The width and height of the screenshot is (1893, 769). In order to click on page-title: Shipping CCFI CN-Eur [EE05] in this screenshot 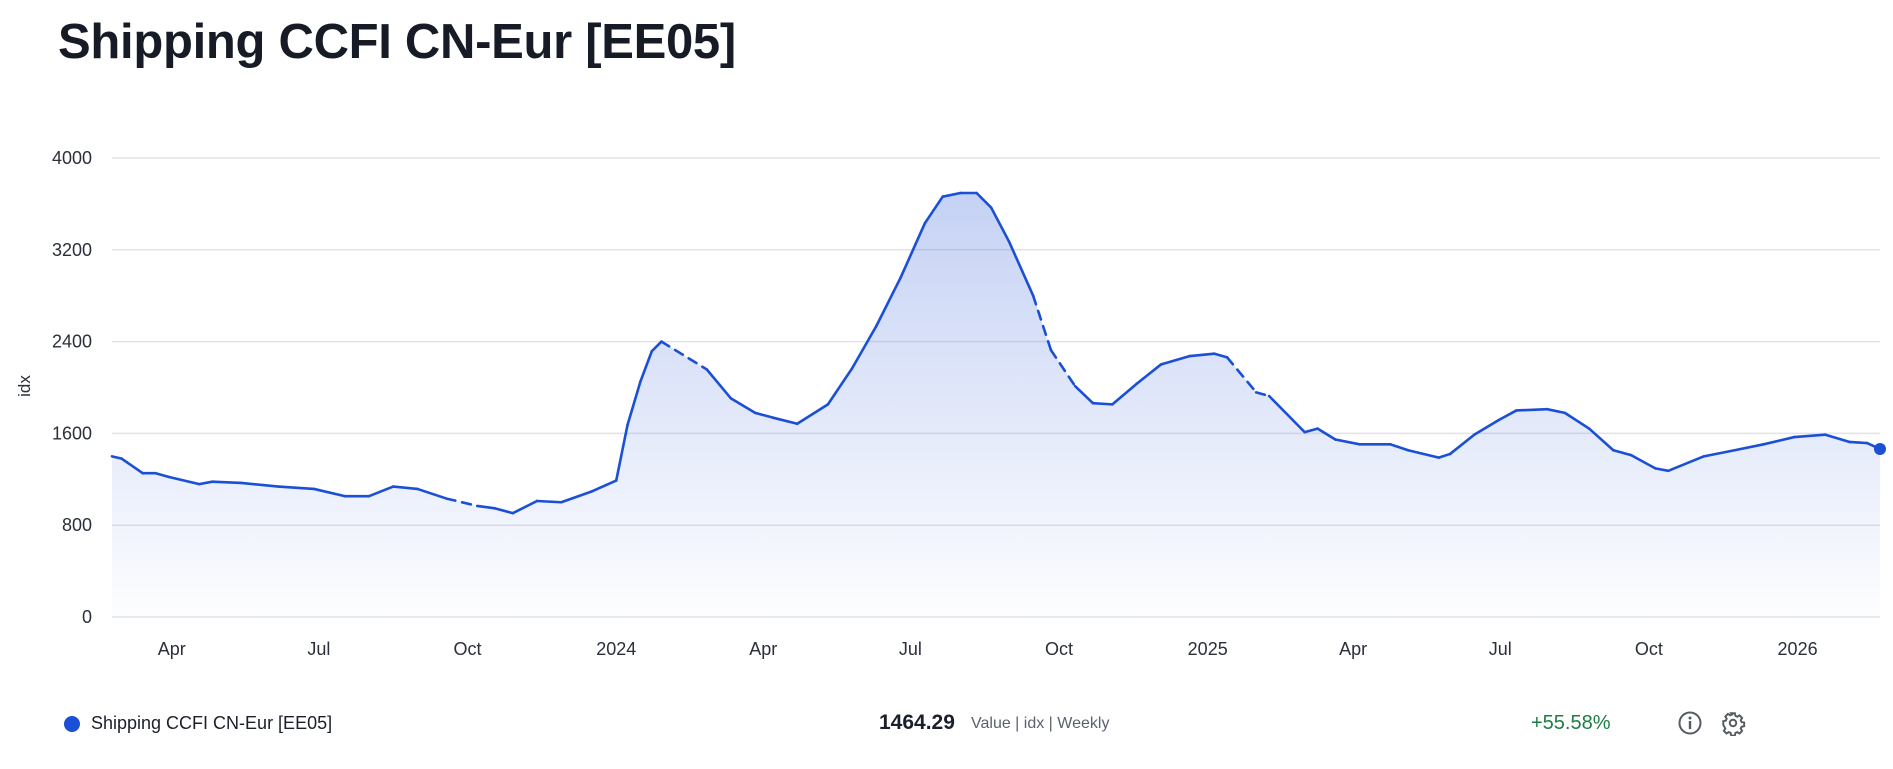, I will do `click(397, 42)`.